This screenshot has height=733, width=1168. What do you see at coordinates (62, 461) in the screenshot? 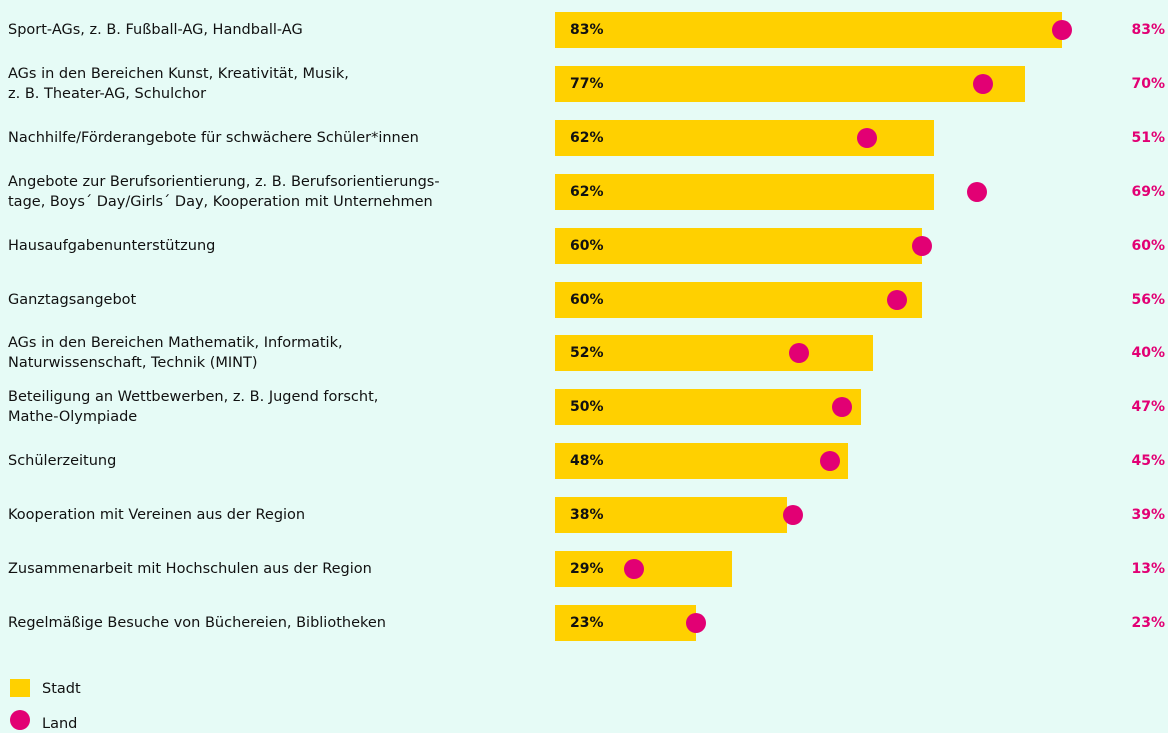
I see `category-label: Schülerzeitung` at bounding box center [62, 461].